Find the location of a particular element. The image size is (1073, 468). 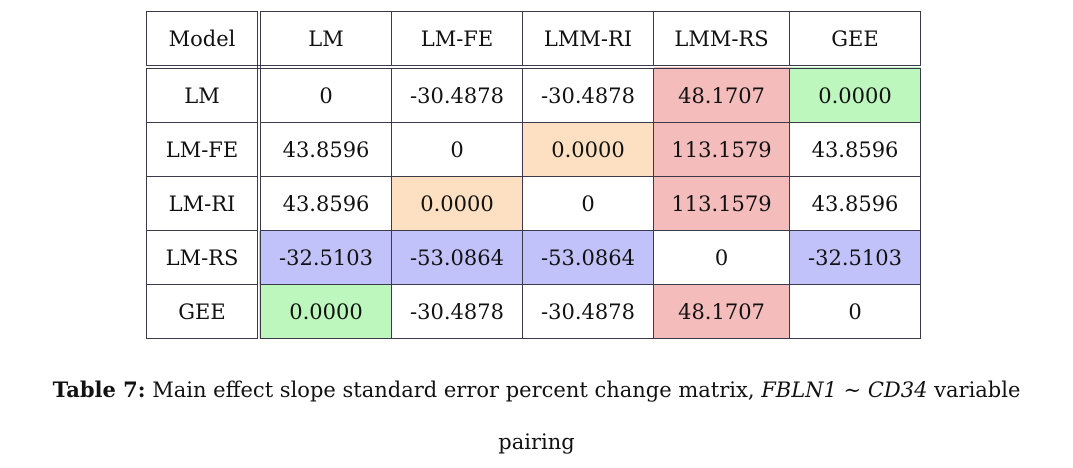

caption-label: Table 7: is located at coordinates (99, 389).